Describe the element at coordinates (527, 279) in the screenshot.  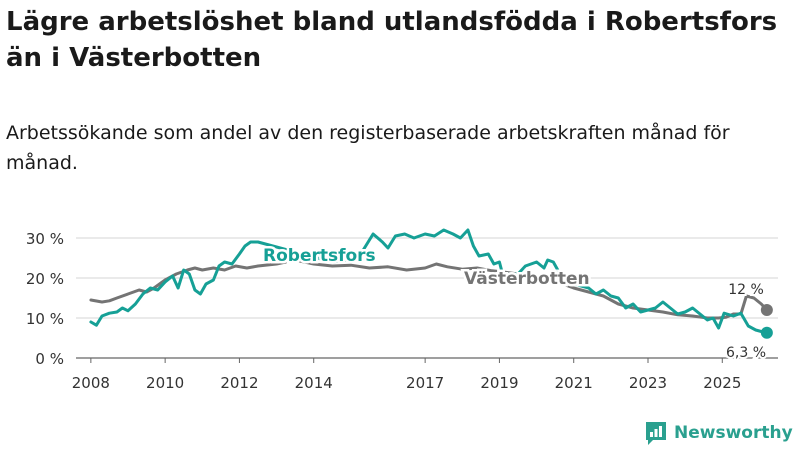
I see `series-label-vasterbotten: Västerbotten` at that location.